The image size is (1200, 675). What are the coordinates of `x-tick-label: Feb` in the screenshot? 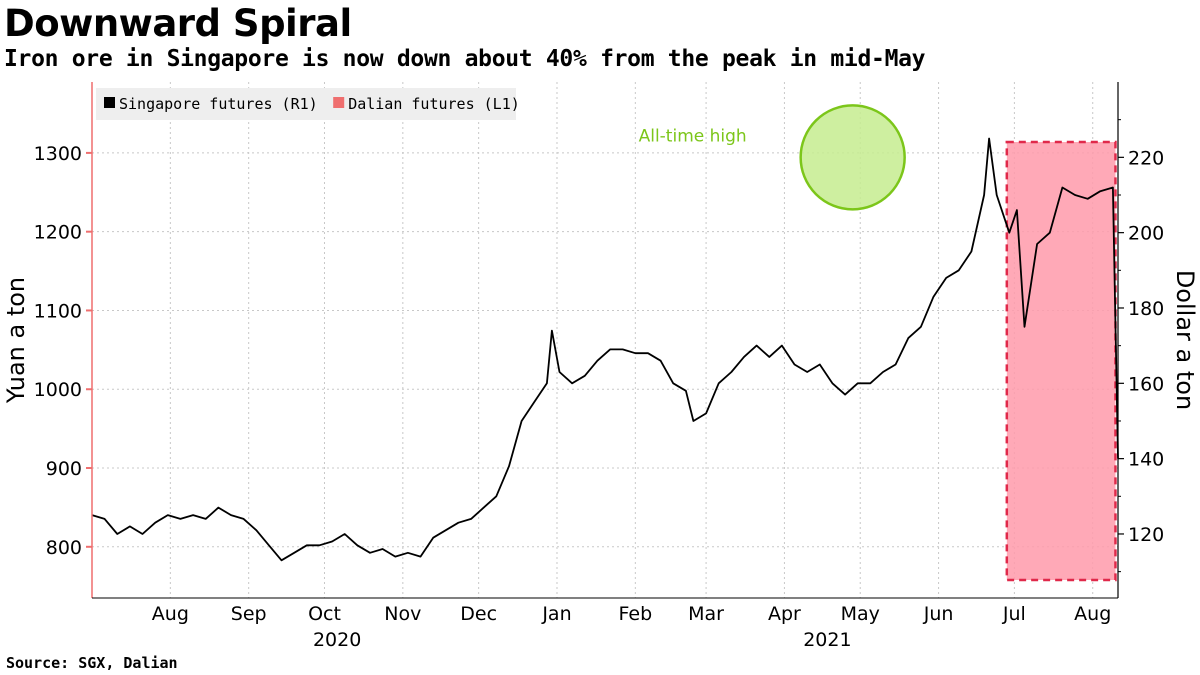 It's located at (636, 614).